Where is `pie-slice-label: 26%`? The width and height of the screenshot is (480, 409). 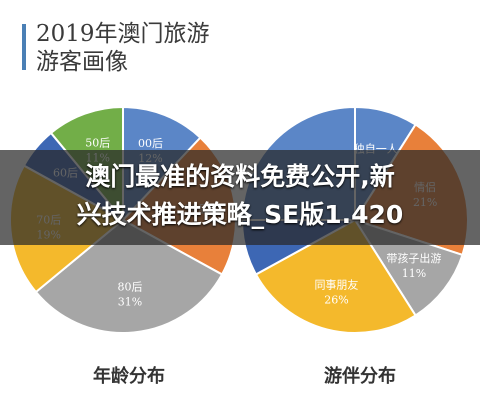 pie-slice-label: 26% is located at coordinates (336, 300).